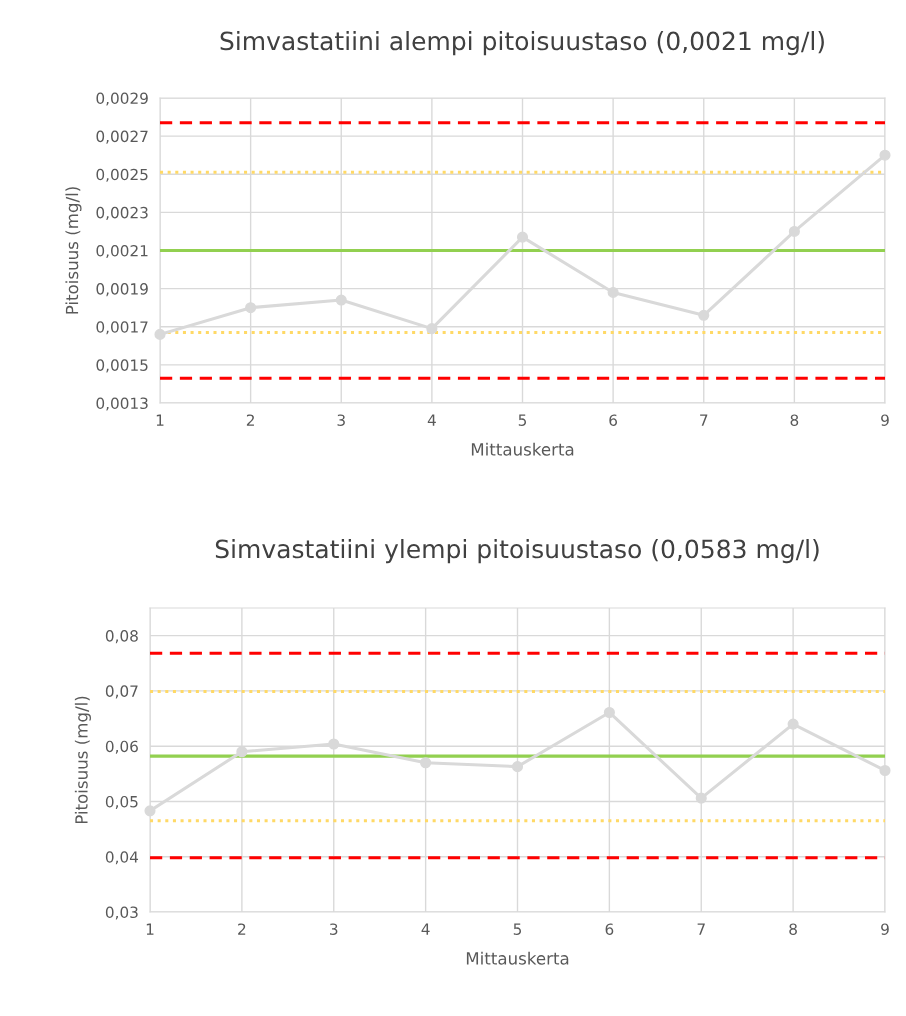 This screenshot has width=906, height=1016. I want to click on y-tick-label: 0,0015, so click(122, 366).